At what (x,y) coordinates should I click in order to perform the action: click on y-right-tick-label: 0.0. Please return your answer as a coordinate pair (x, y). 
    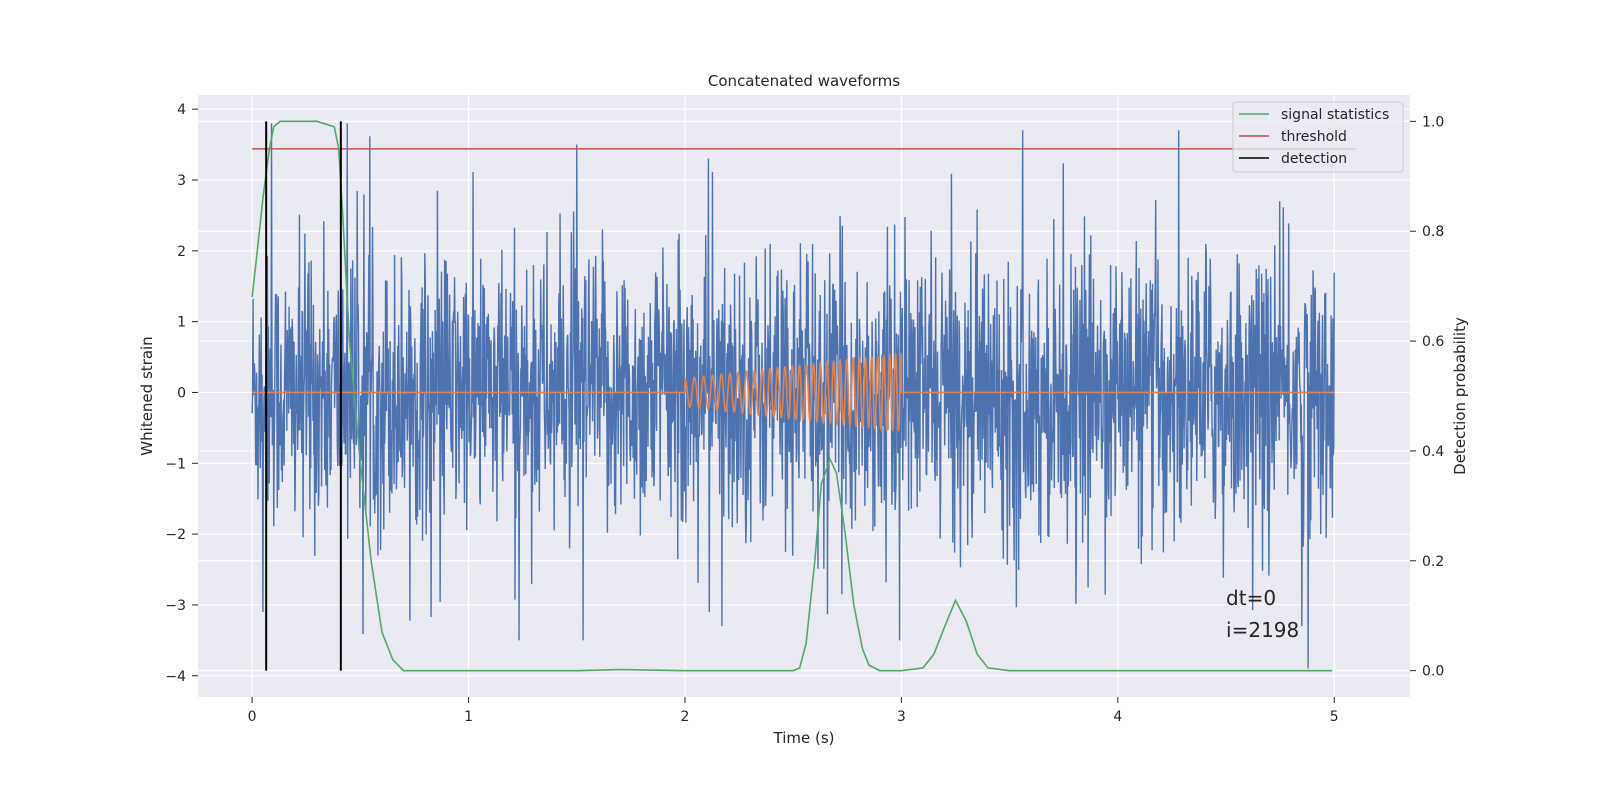
    Looking at the image, I should click on (1433, 672).